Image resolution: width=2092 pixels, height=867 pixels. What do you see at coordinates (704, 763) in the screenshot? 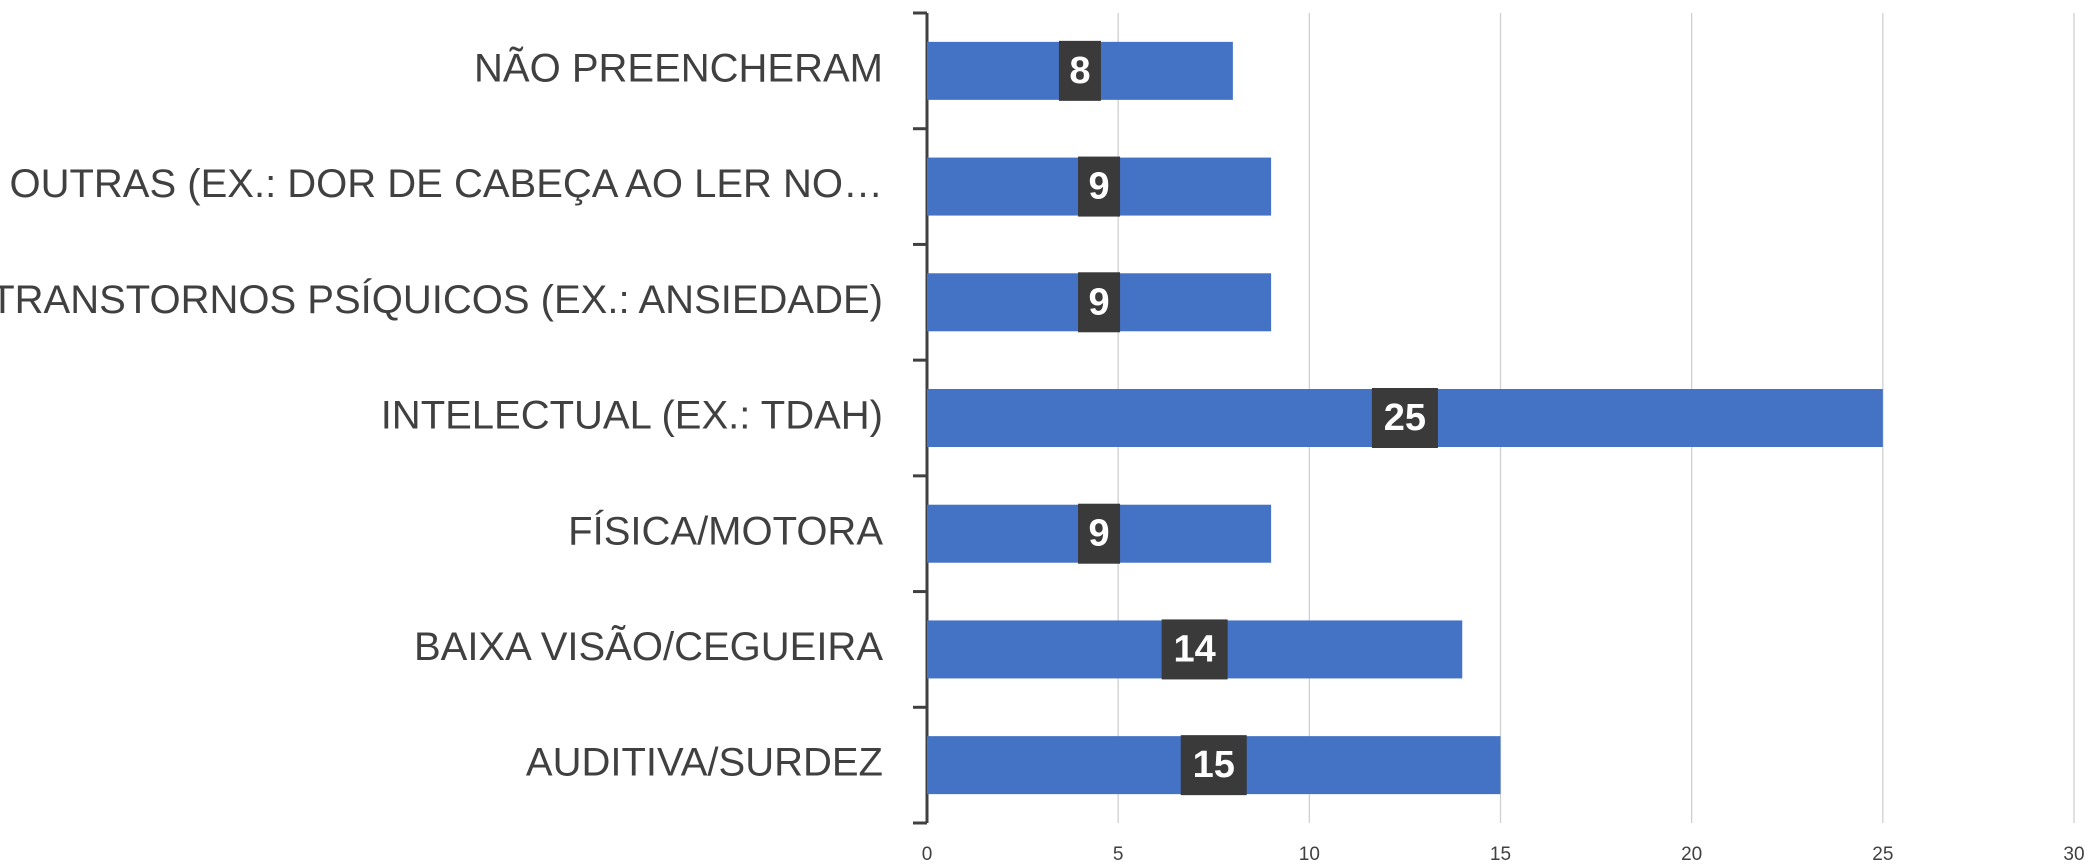
I see `y-tick-label: AUDITIVA/SURDEZ` at bounding box center [704, 763].